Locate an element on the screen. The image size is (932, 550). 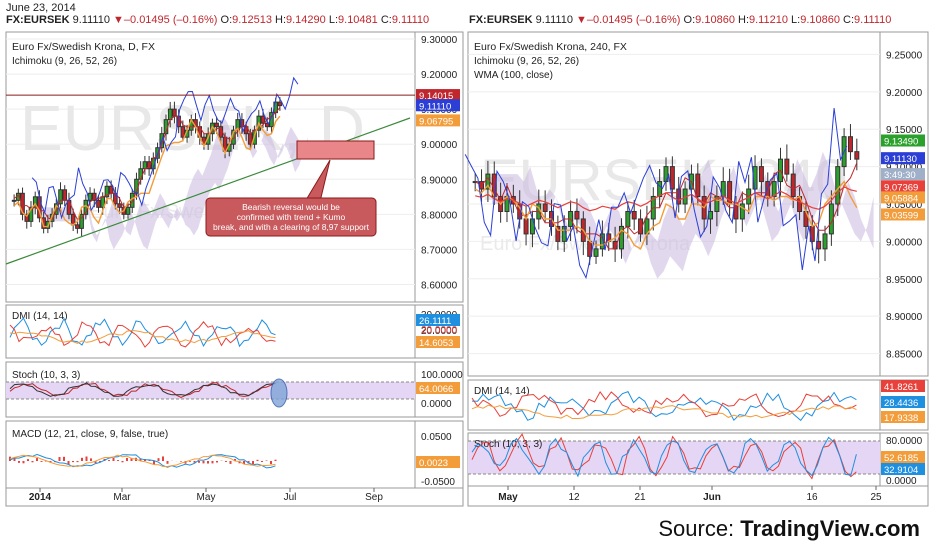
right-indicator2-label: WMA (100, close) is located at coordinates (513, 75).